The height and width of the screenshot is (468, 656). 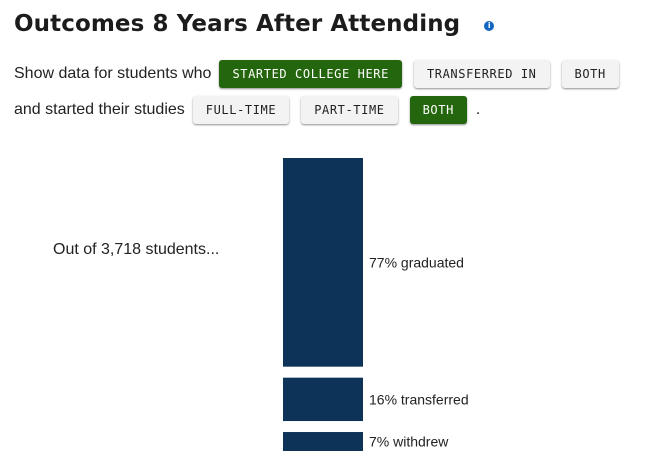 I want to click on student-filter-prompt: Show data for students who, so click(x=113, y=73).